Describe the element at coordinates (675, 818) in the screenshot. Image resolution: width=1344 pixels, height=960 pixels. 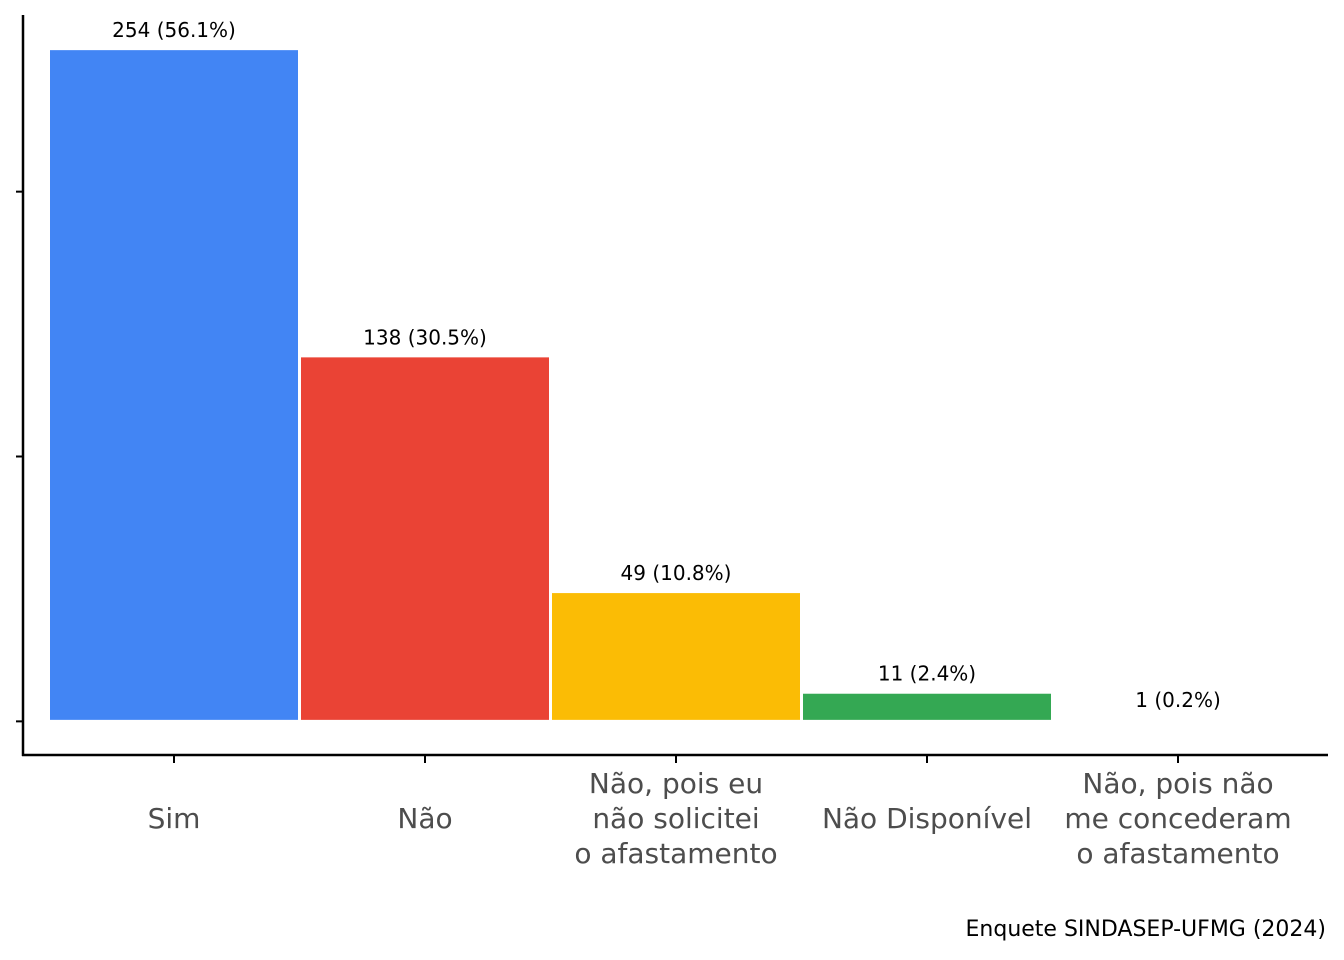
I see `x-tick-label: Não, pois eu não solicitei o afastamento` at that location.